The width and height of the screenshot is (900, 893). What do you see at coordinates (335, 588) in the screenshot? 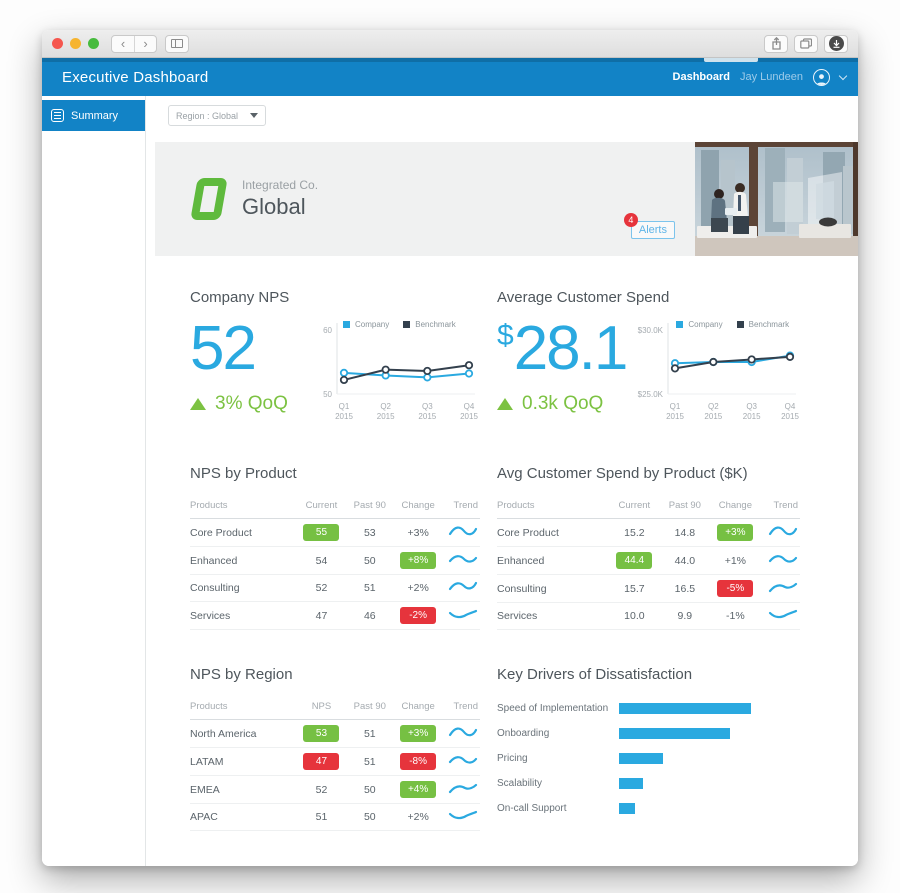
I see `table-row: Consulting 52 51 +2%` at bounding box center [335, 588].